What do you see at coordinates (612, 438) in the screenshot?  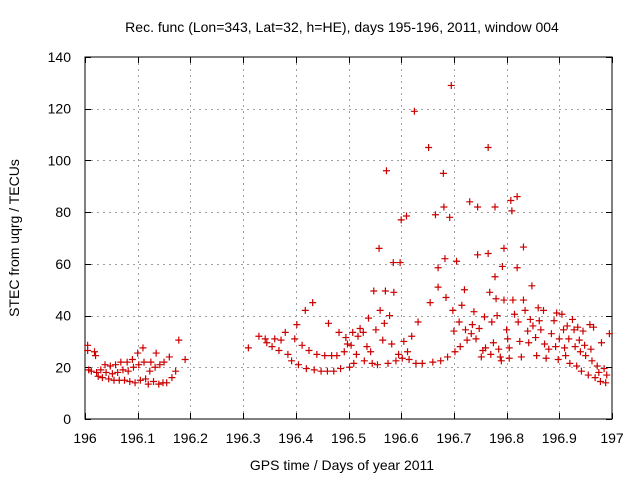 I see `x-tick-label: 197` at bounding box center [612, 438].